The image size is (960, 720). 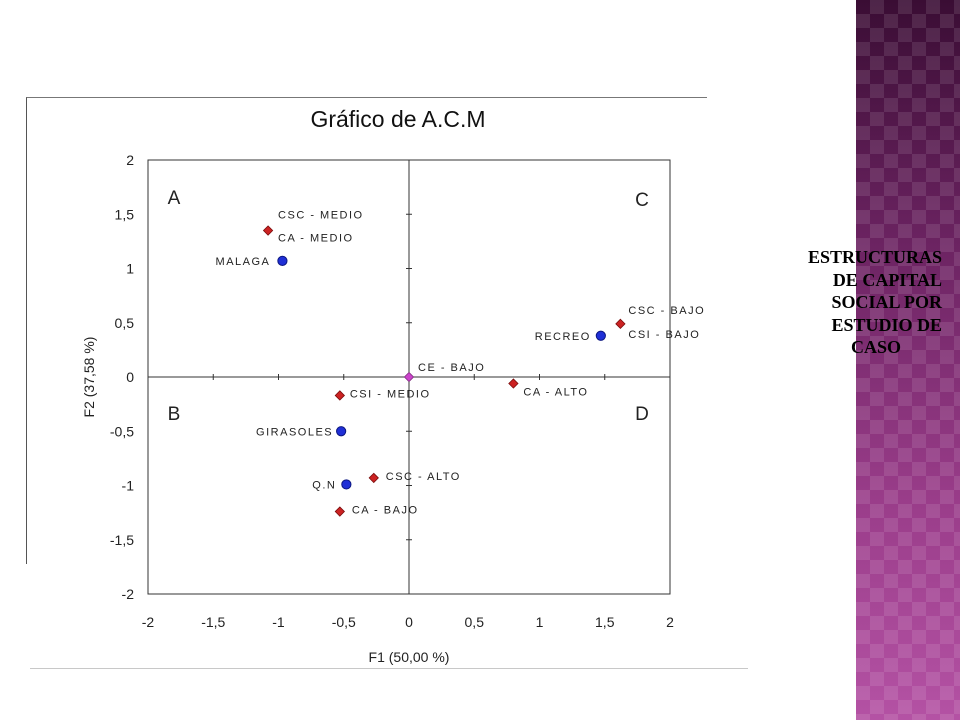 What do you see at coordinates (130, 160) in the screenshot?
I see `y-tick-label: 2` at bounding box center [130, 160].